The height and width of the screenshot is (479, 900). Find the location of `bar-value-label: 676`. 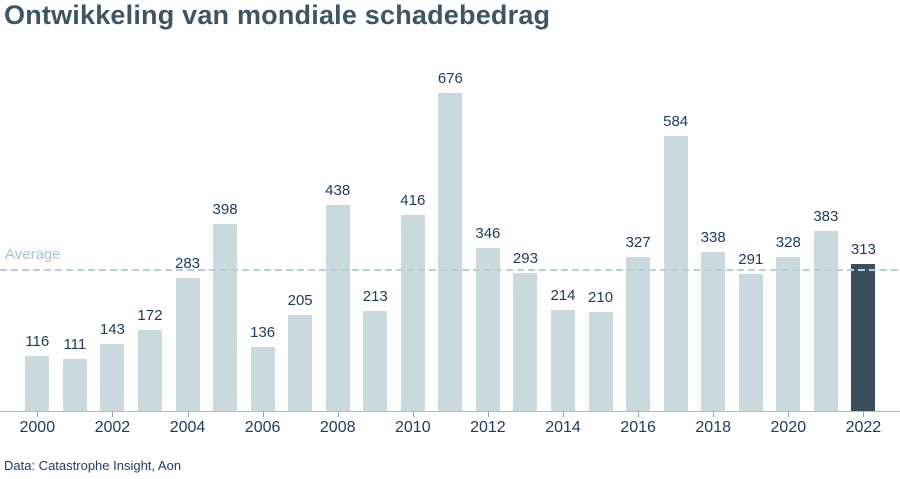

bar-value-label: 676 is located at coordinates (450, 78).